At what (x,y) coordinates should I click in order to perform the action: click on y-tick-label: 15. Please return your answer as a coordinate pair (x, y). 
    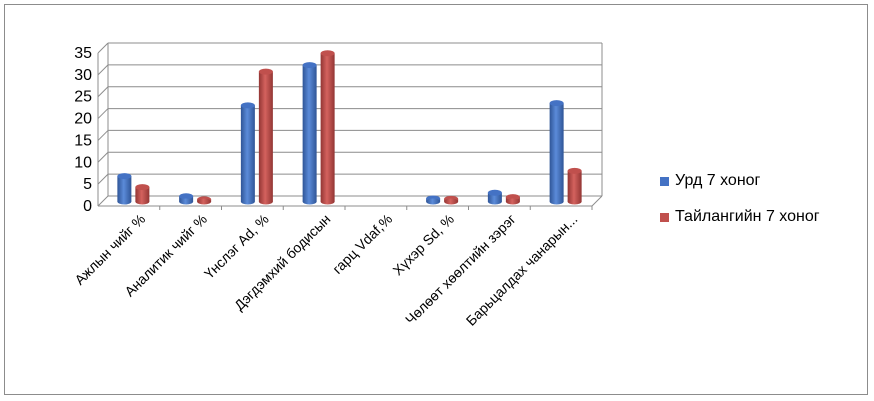
    Looking at the image, I should click on (83, 140).